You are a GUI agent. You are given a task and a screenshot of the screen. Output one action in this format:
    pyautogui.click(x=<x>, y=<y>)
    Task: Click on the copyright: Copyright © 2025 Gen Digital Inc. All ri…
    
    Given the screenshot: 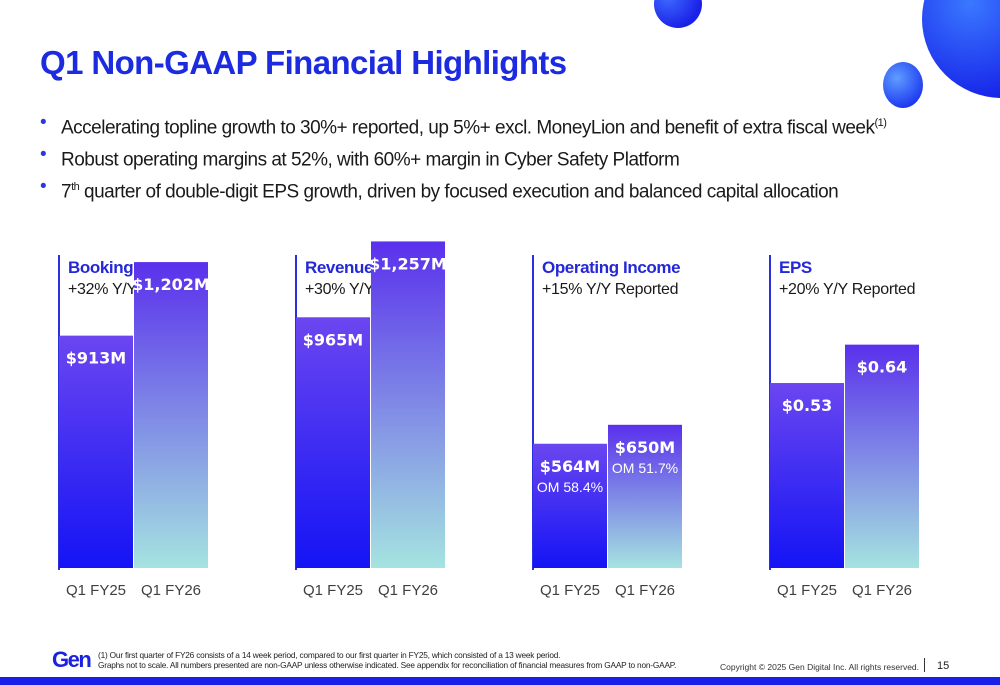 What is the action you would take?
    pyautogui.click(x=820, y=667)
    